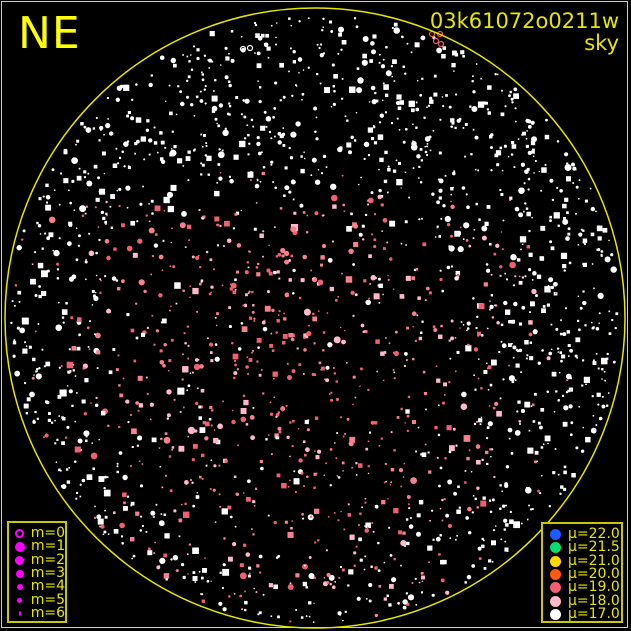  Describe the element at coordinates (20, 560) in the screenshot. I see `magnitude-marker-icon` at that location.